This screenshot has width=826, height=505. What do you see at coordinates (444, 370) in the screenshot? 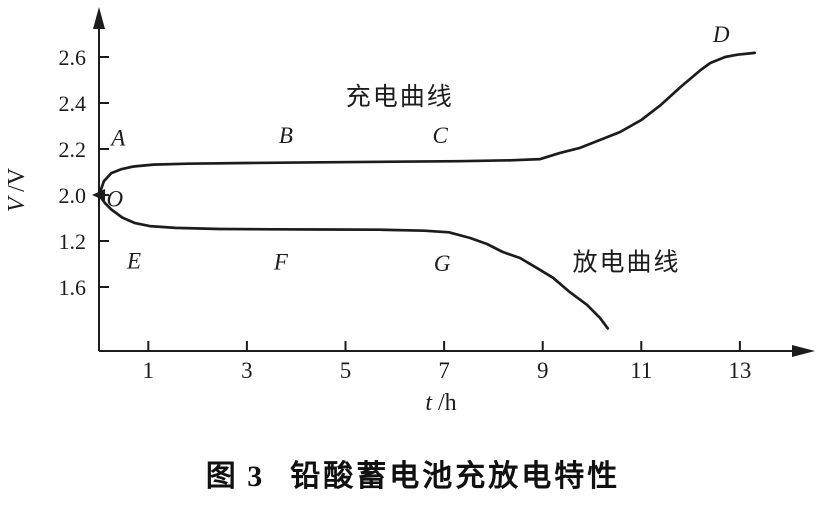
I see `x-tick-label: 7` at bounding box center [444, 370].